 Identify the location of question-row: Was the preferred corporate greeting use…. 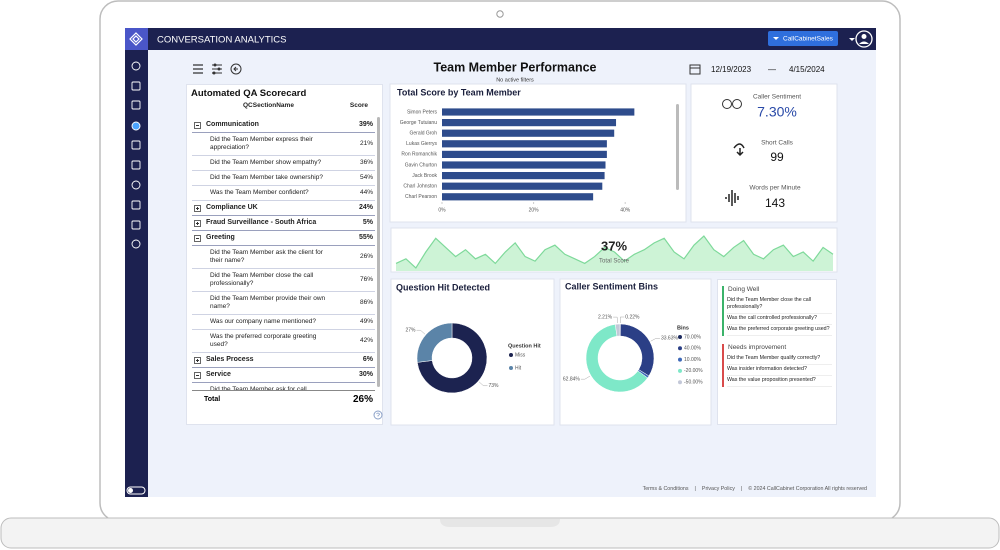
(283, 341).